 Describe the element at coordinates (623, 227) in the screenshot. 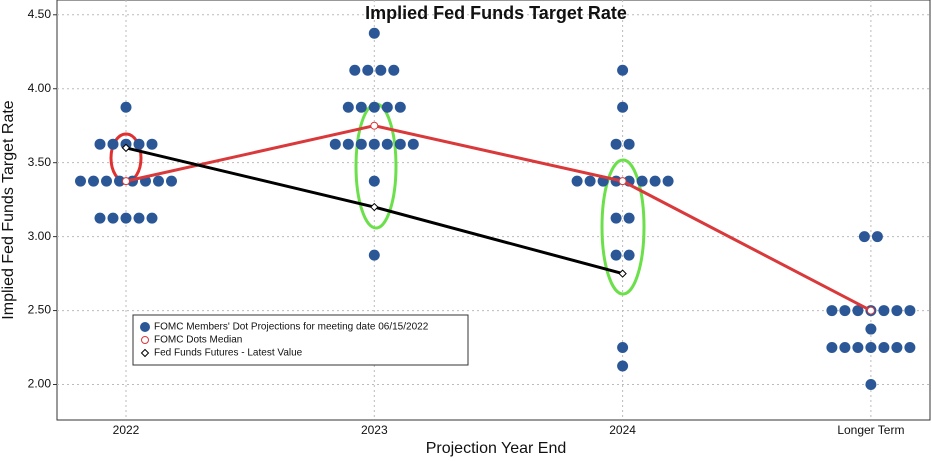

I see `highlight-ellipse` at that location.